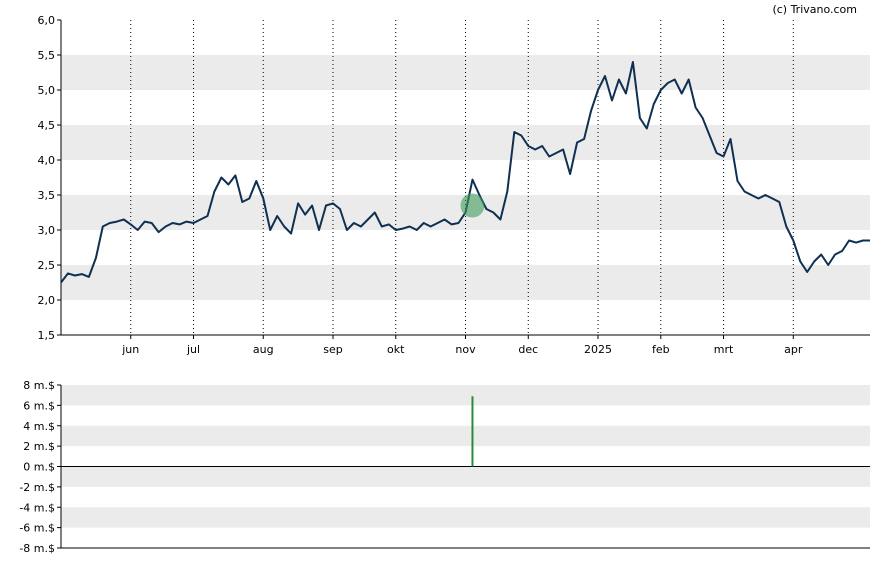  What do you see at coordinates (528, 349) in the screenshot?
I see `x-tick-label: dec` at bounding box center [528, 349].